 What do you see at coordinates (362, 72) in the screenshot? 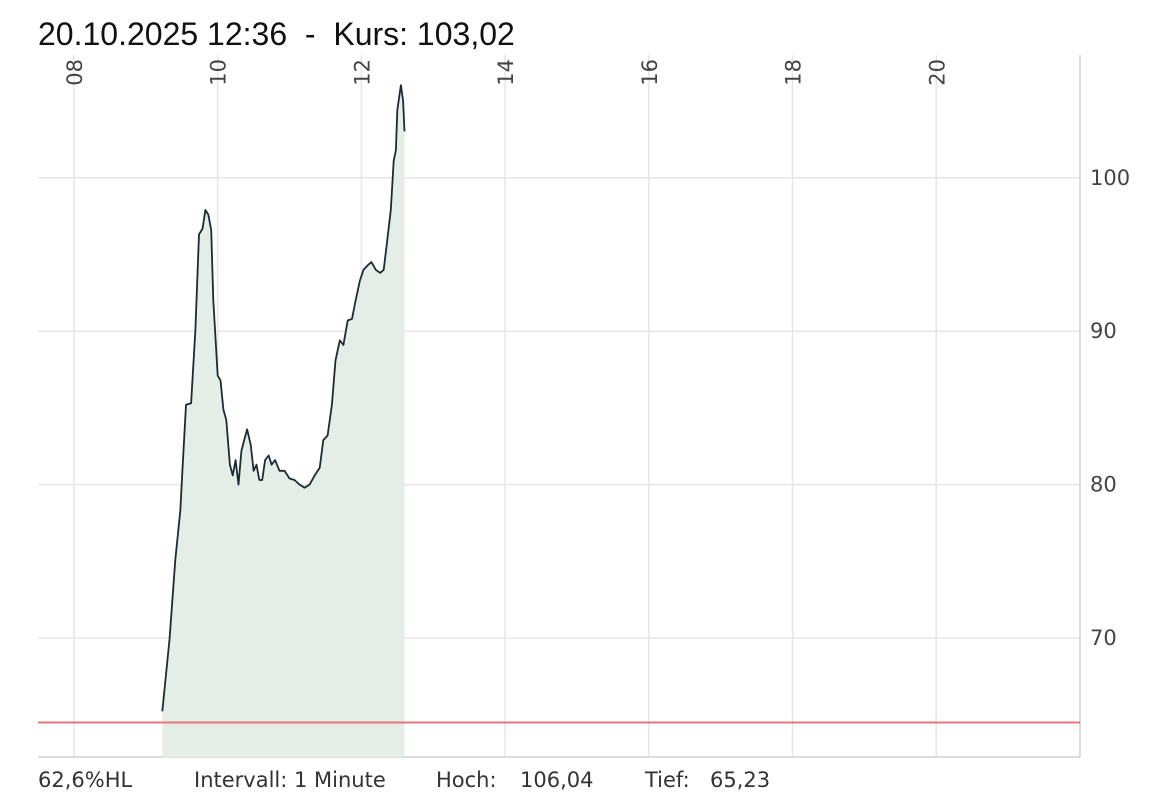
I see `x-tick-label: 12` at bounding box center [362, 72].